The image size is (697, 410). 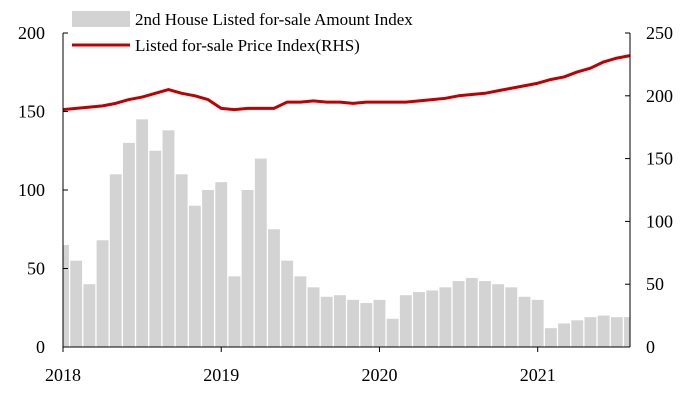 What do you see at coordinates (659, 159) in the screenshot?
I see `right-tick-label: 150` at bounding box center [659, 159].